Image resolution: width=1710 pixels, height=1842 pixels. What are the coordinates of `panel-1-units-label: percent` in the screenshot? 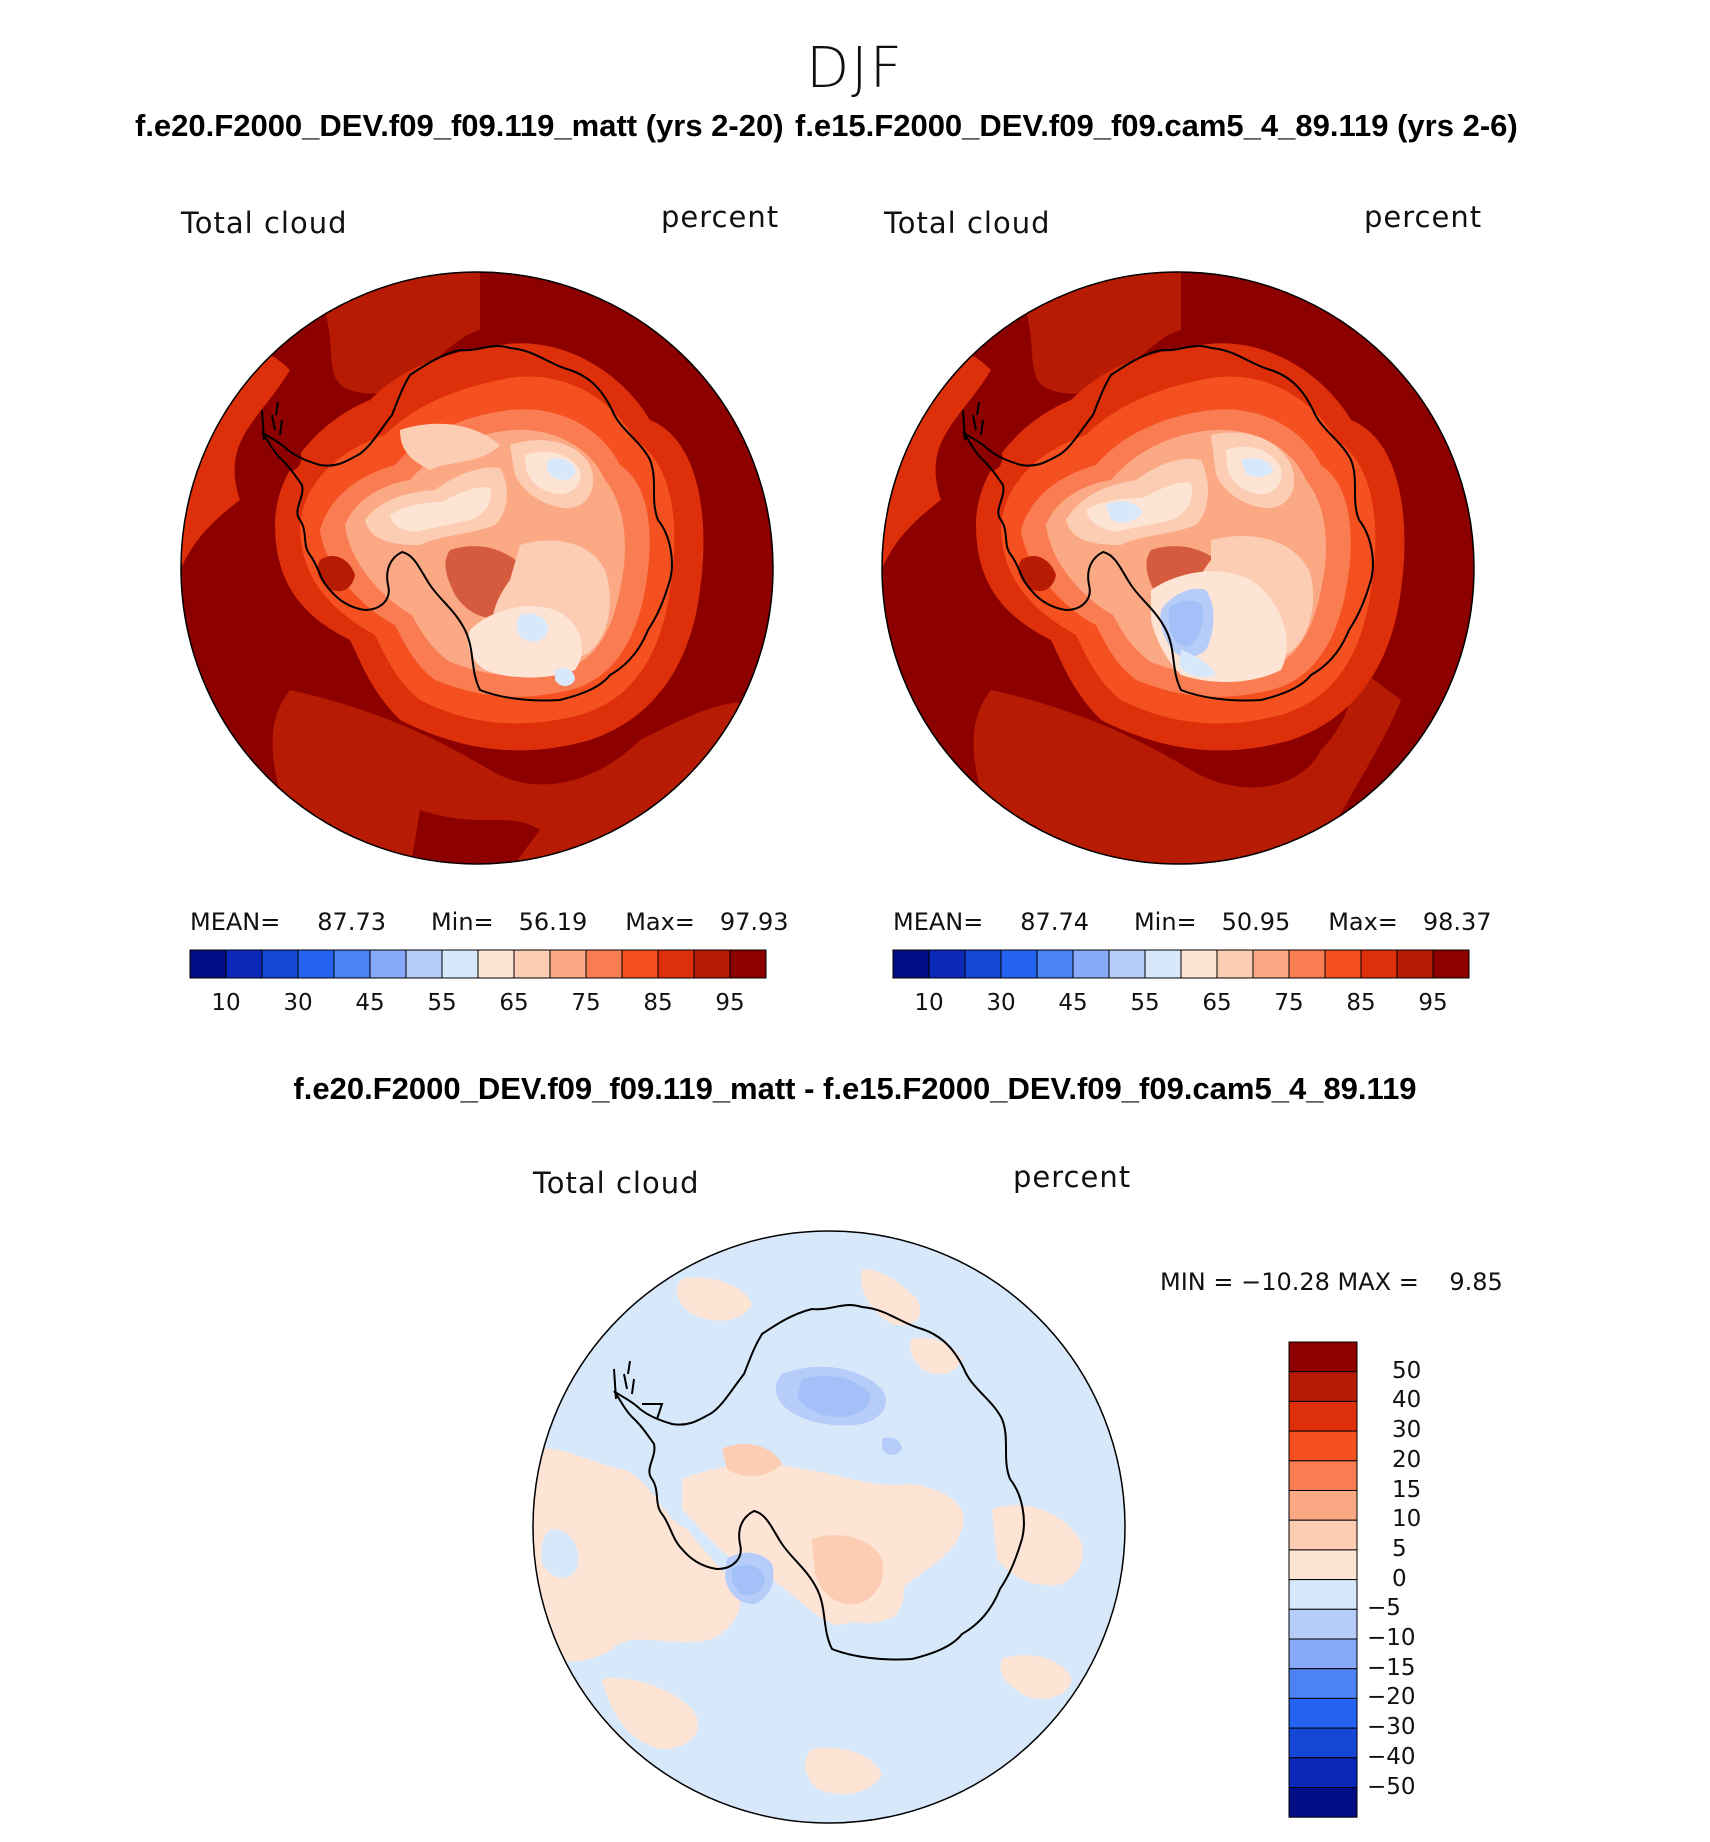 It's located at (720, 217).